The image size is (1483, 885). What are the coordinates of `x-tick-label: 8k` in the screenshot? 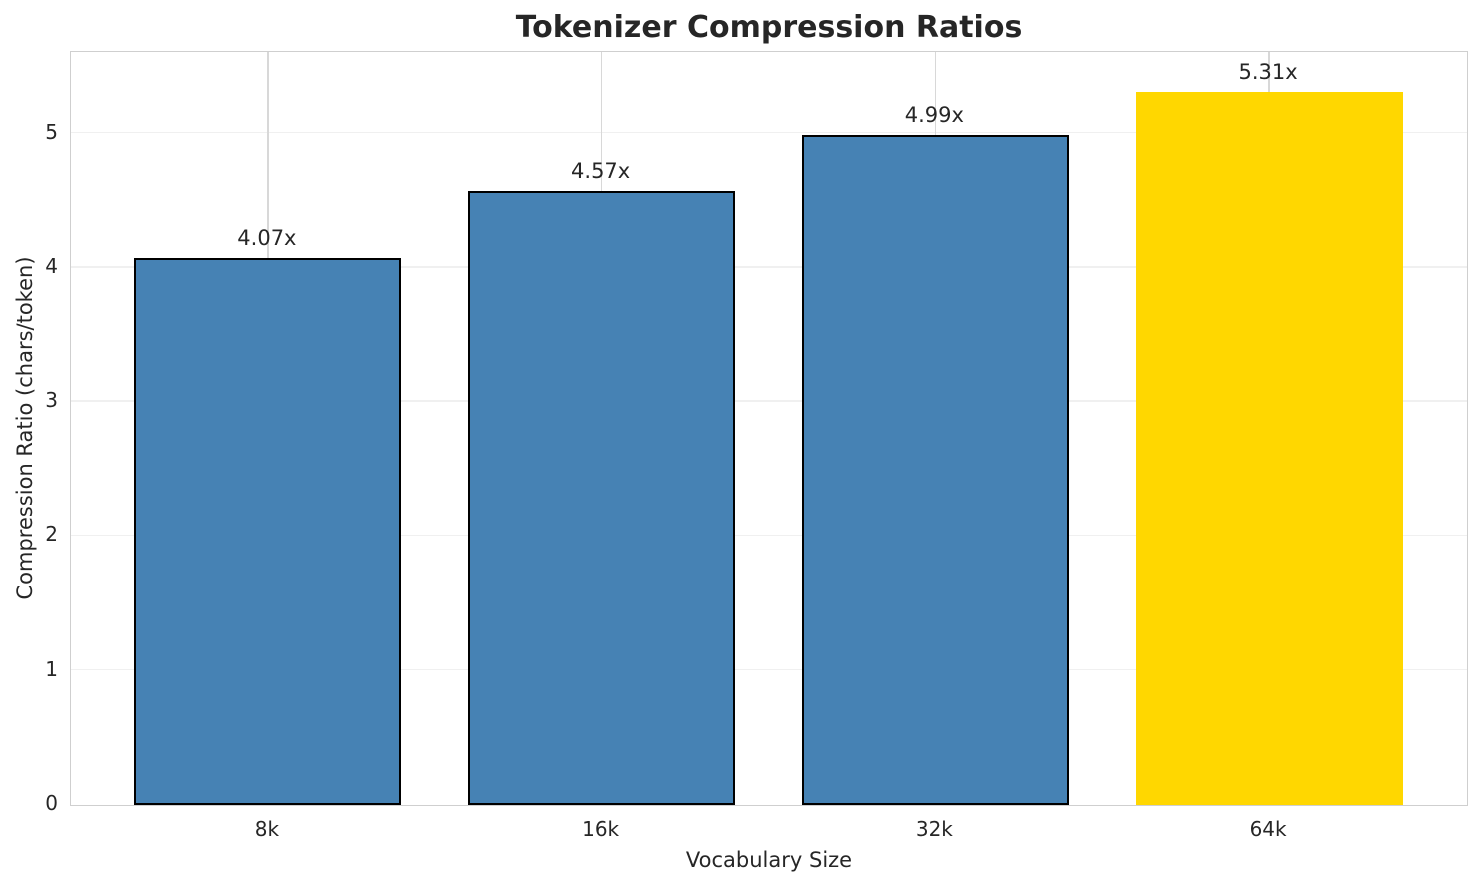 It's located at (267, 829).